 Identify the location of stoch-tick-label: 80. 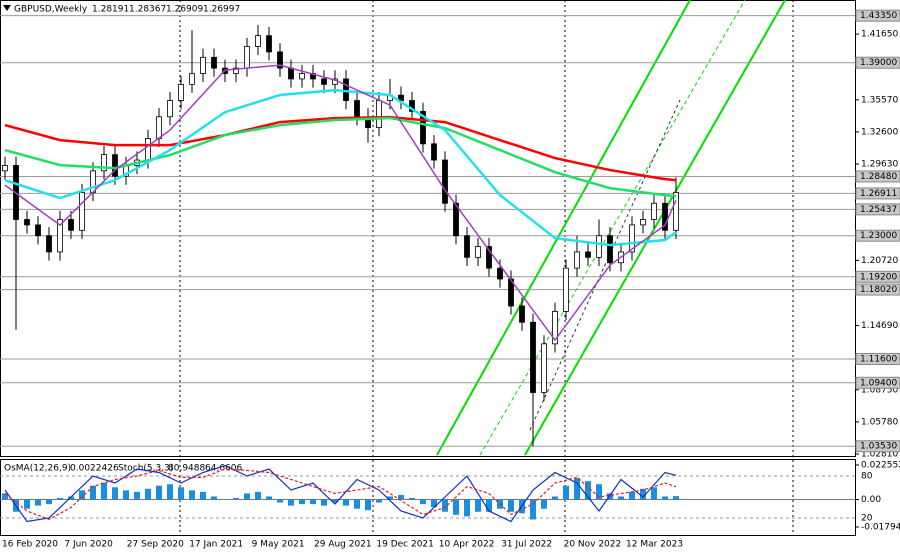
(867, 477).